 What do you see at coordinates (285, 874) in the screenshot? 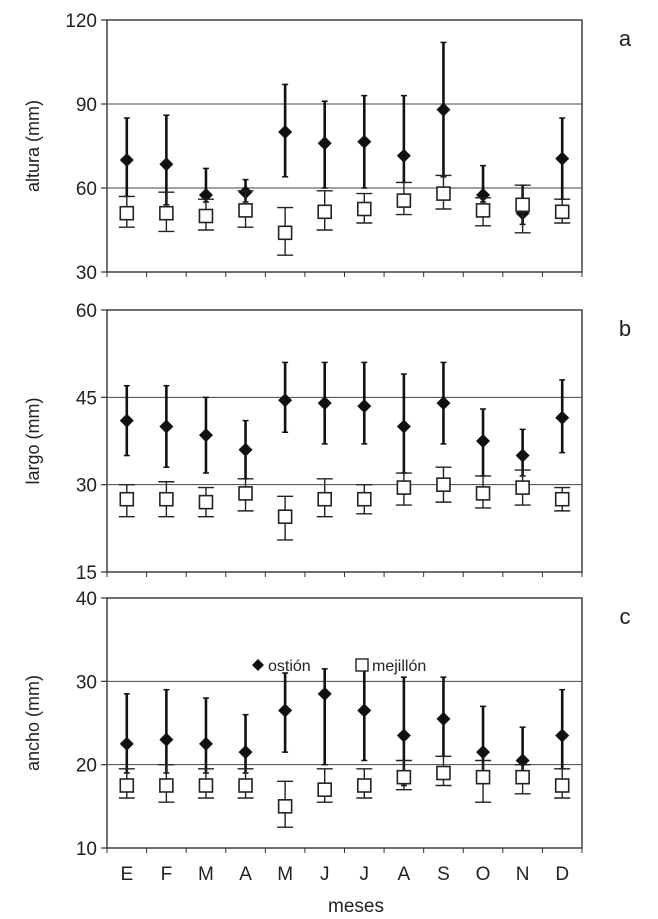
I see `x-tick-label: M` at bounding box center [285, 874].